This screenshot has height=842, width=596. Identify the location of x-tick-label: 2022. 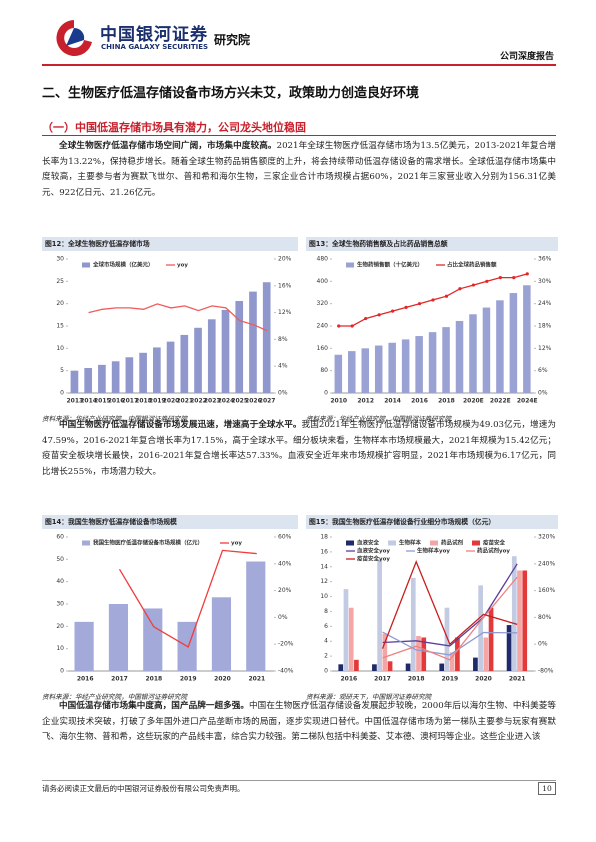
(198, 401).